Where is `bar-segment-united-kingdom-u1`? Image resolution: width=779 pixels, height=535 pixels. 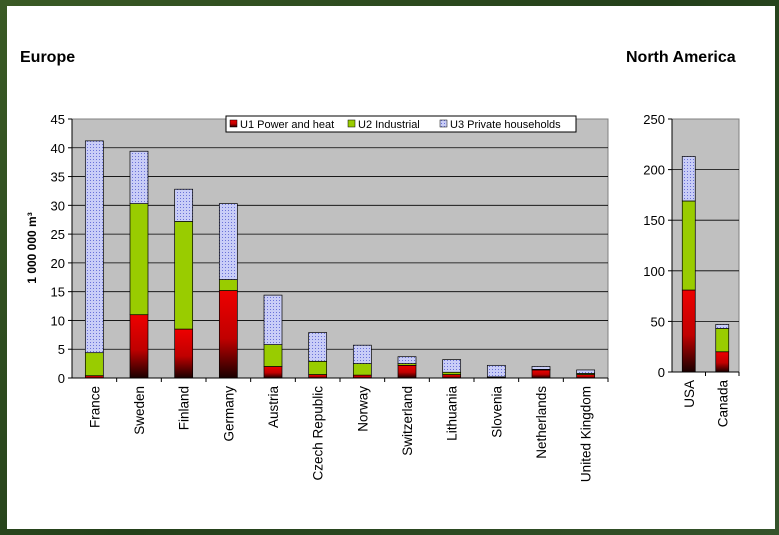 bar-segment-united-kingdom-u1 is located at coordinates (586, 376).